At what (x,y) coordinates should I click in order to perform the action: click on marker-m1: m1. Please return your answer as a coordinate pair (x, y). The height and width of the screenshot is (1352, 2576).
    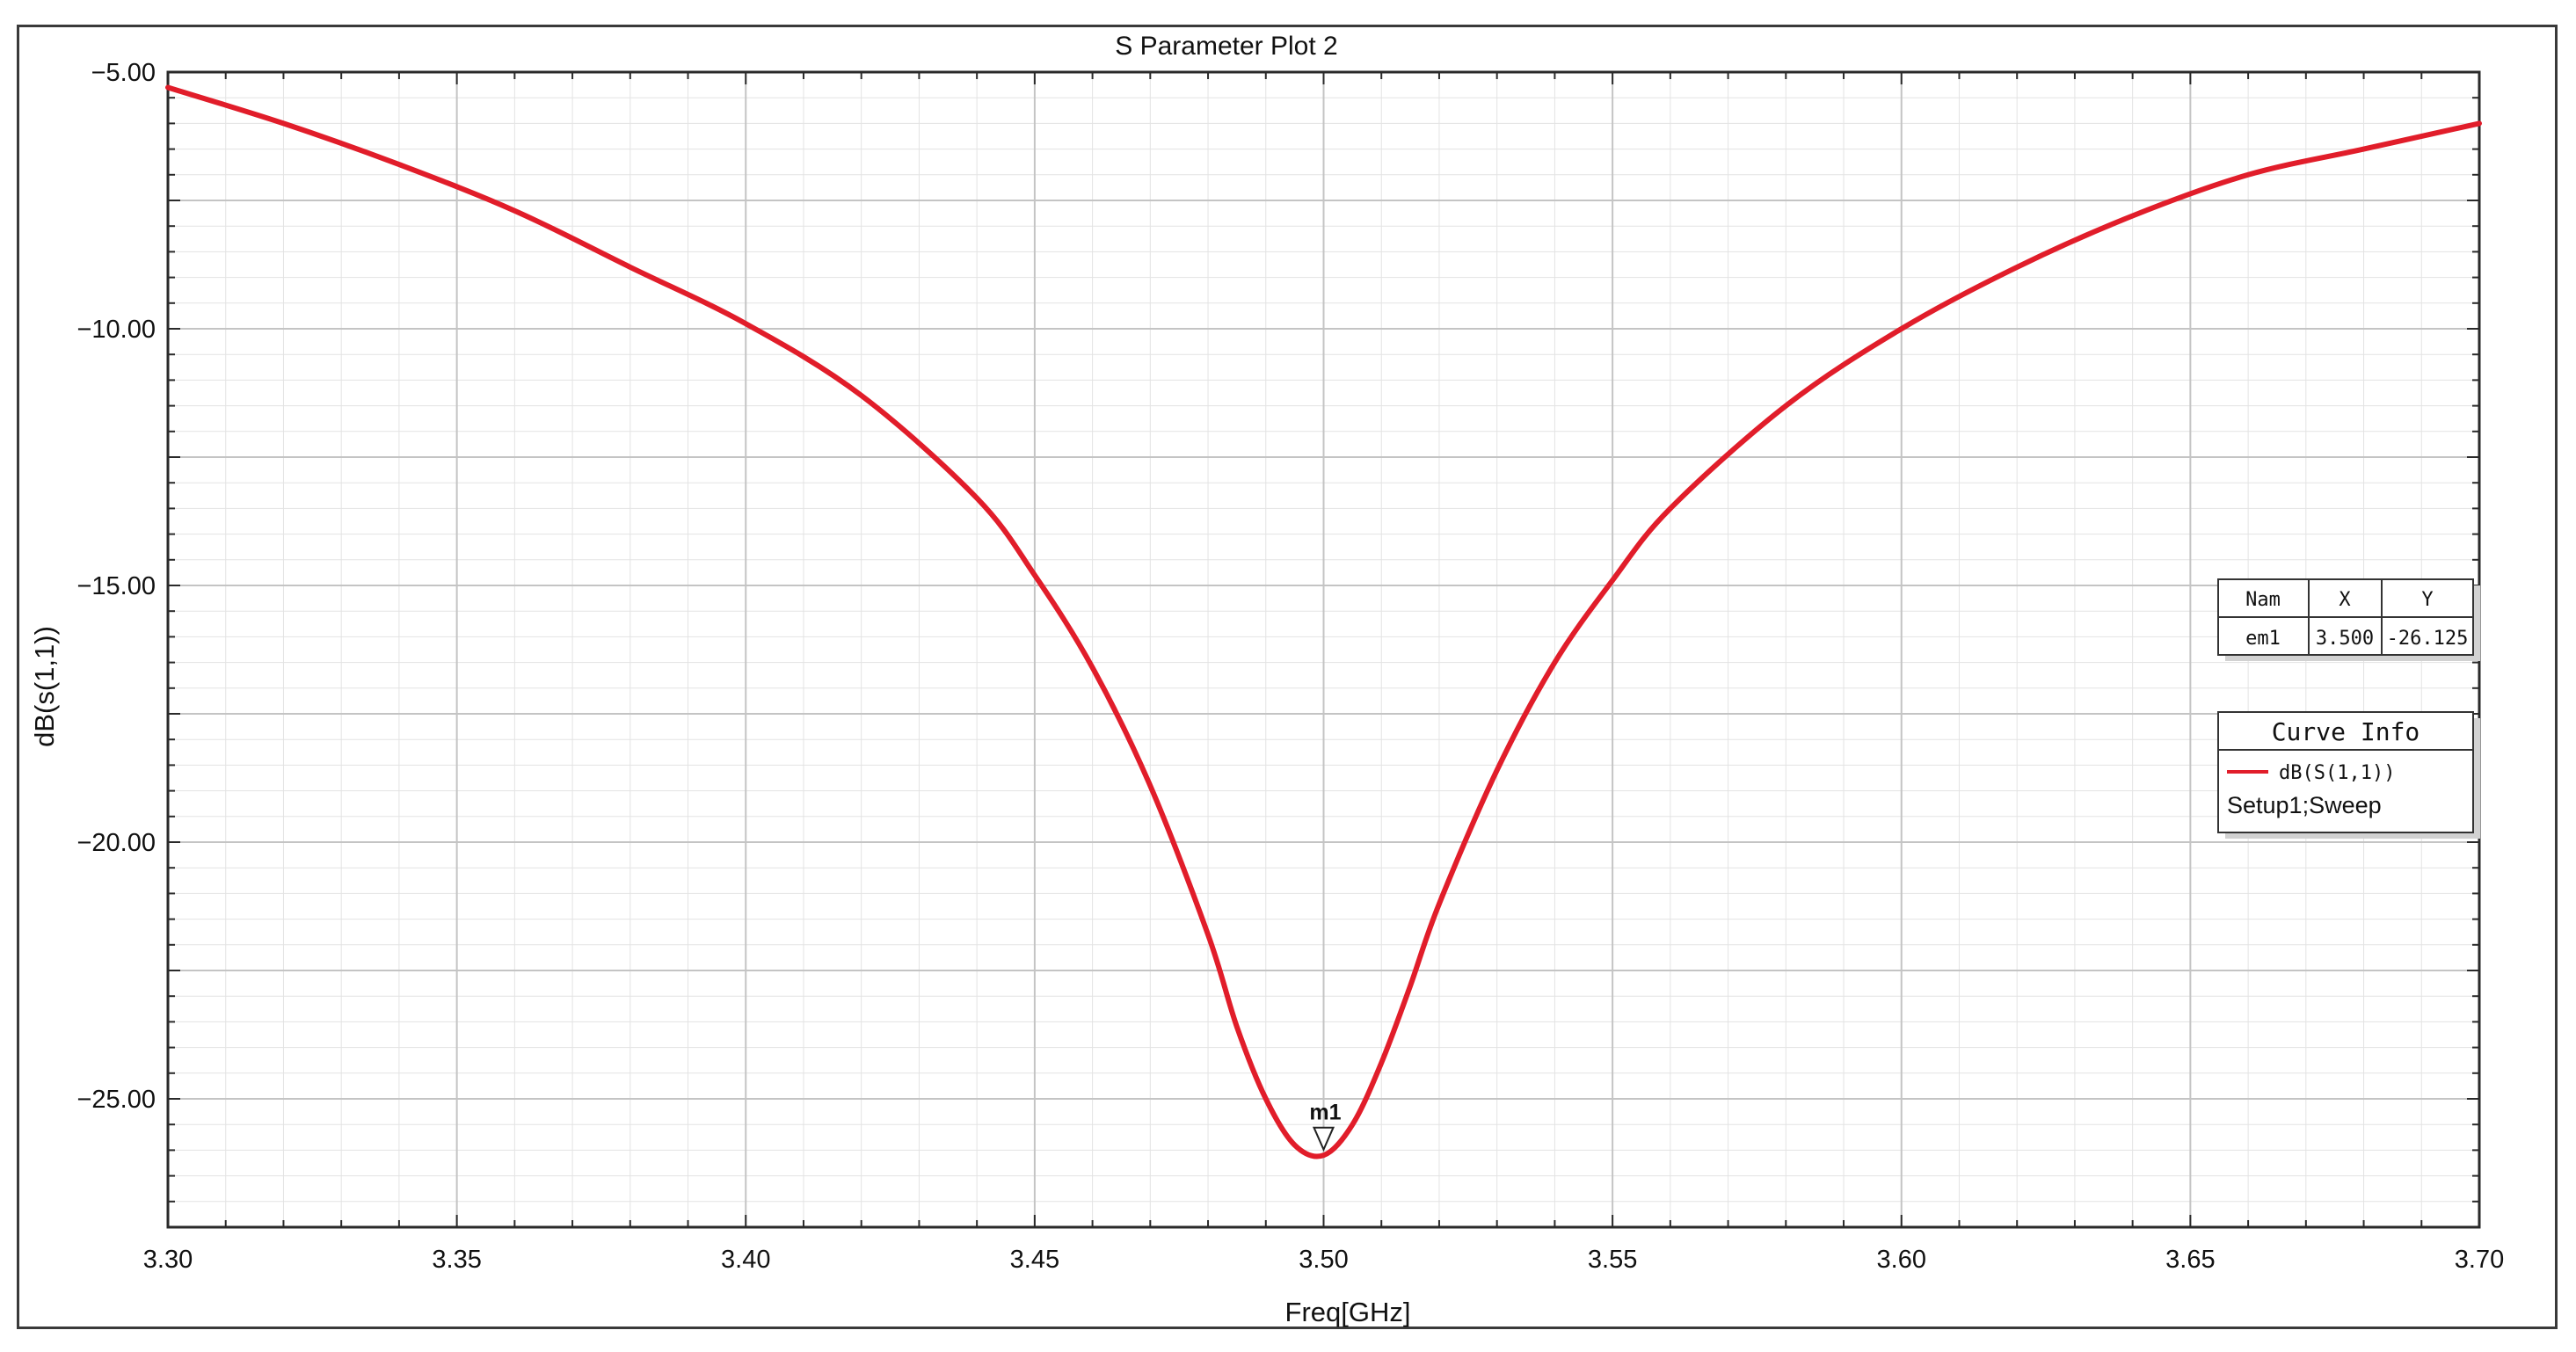
    Looking at the image, I should click on (1325, 1126).